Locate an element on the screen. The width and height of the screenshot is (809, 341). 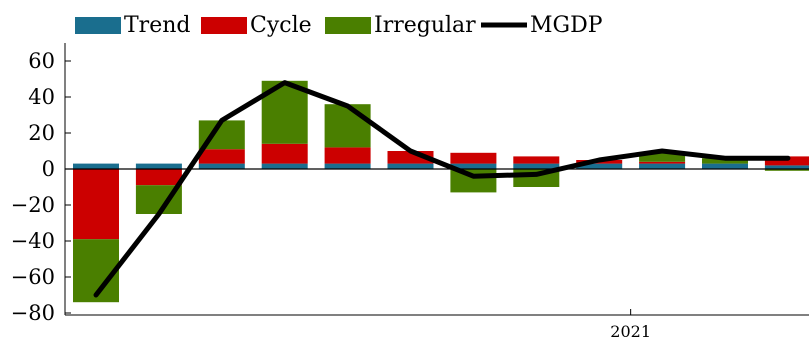
y-tick-label: −60 is located at coordinates (33, 277).